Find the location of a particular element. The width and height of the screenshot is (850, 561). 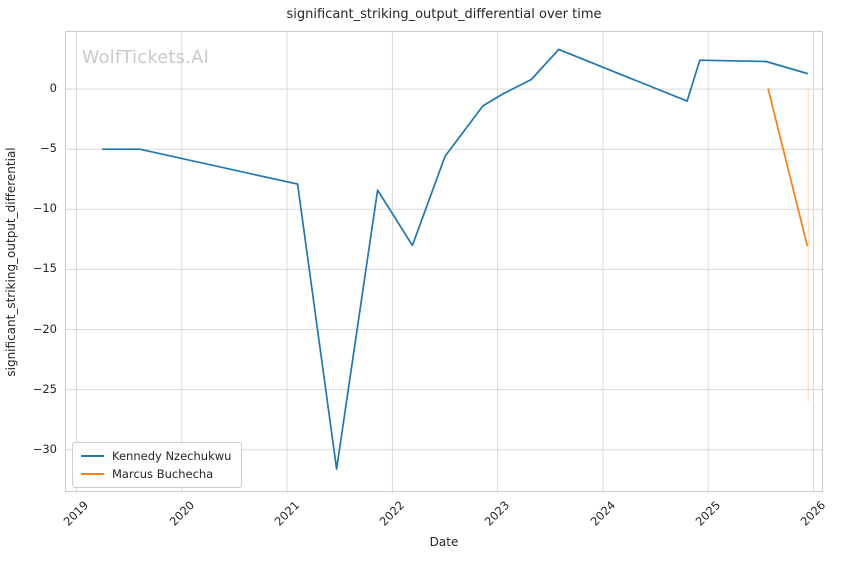

y-tick-label: −15 is located at coordinates (44, 268).